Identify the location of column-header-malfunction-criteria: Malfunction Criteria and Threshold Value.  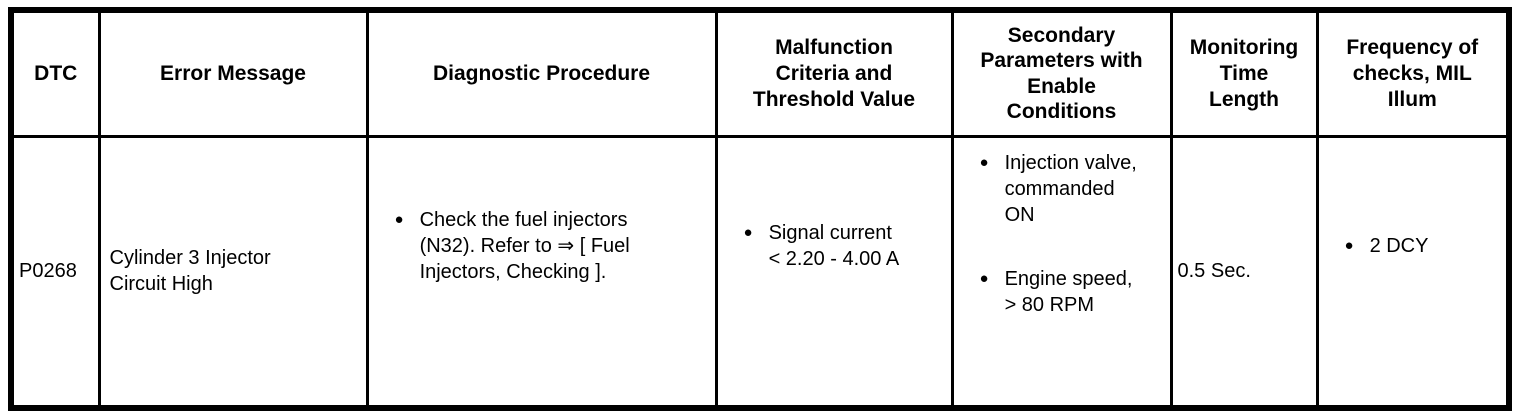
(834, 73).